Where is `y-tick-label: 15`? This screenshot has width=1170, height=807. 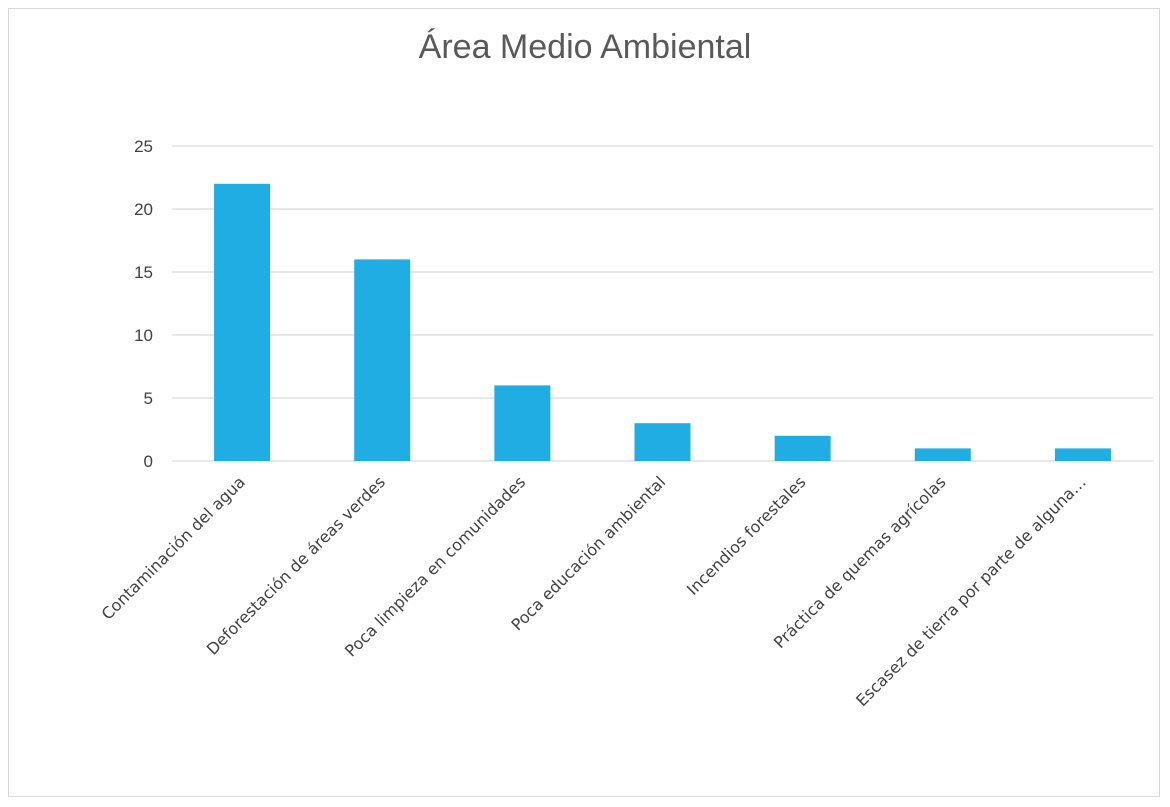
y-tick-label: 15 is located at coordinates (143, 272).